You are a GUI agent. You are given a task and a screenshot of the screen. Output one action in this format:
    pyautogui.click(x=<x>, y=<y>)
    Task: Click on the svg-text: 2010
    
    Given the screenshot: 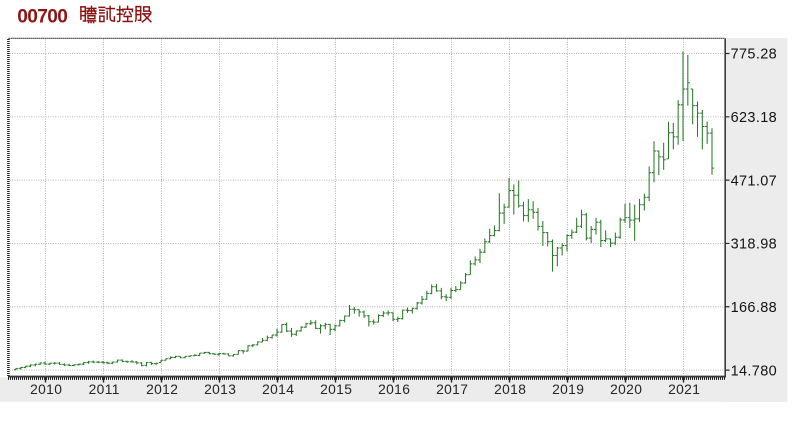 What is the action you would take?
    pyautogui.click(x=46, y=389)
    